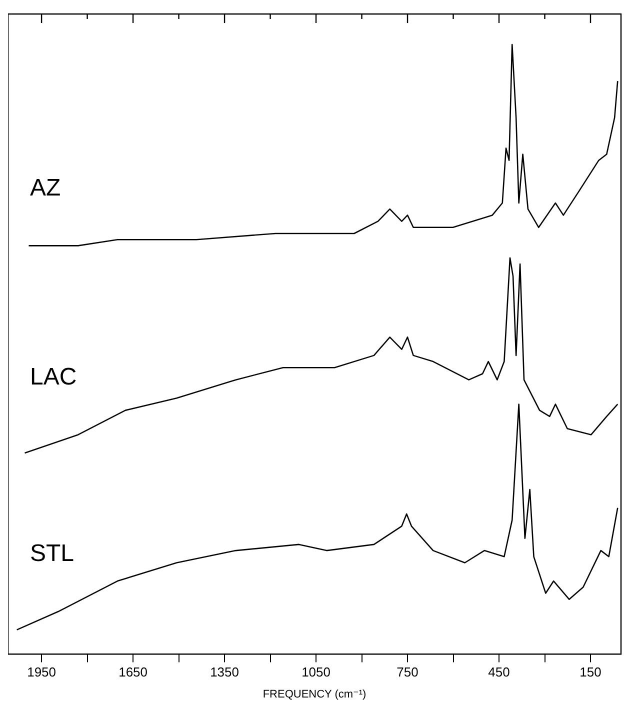  Describe the element at coordinates (45, 188) in the screenshot. I see `series-label: AZ` at that location.